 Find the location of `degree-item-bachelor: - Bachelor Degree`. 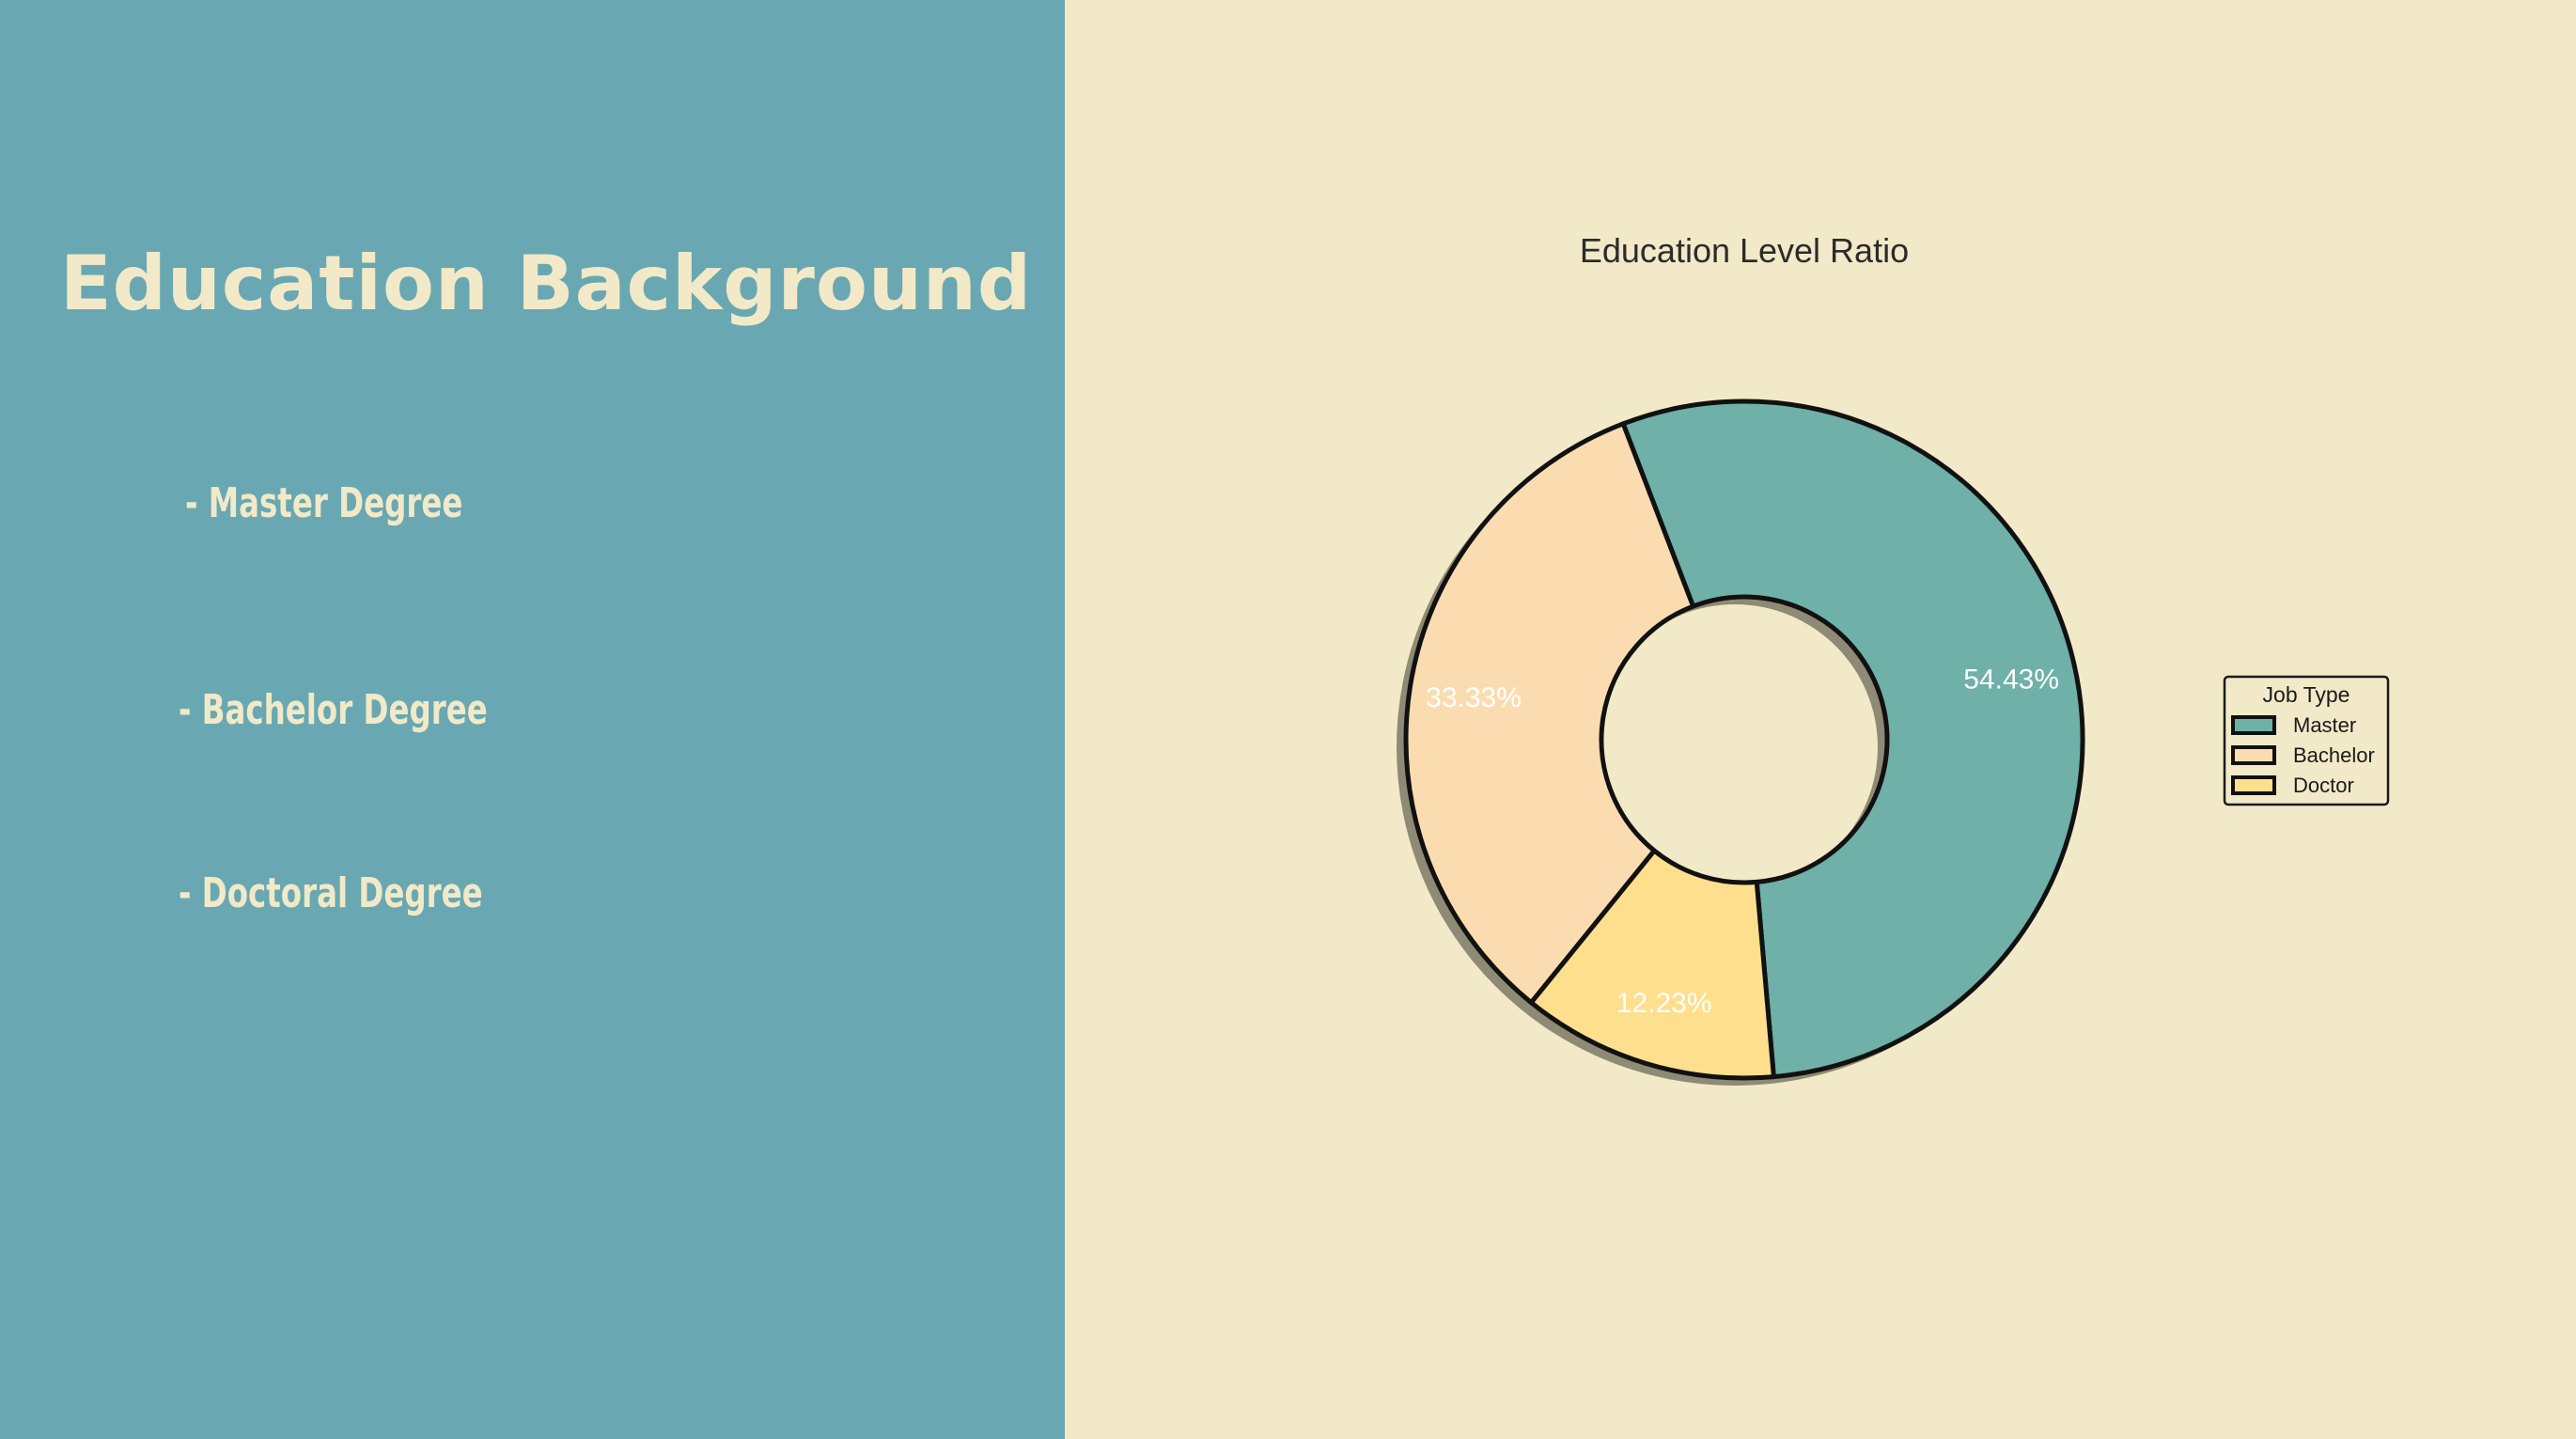

degree-item-bachelor: - Bachelor Degree is located at coordinates (333, 710).